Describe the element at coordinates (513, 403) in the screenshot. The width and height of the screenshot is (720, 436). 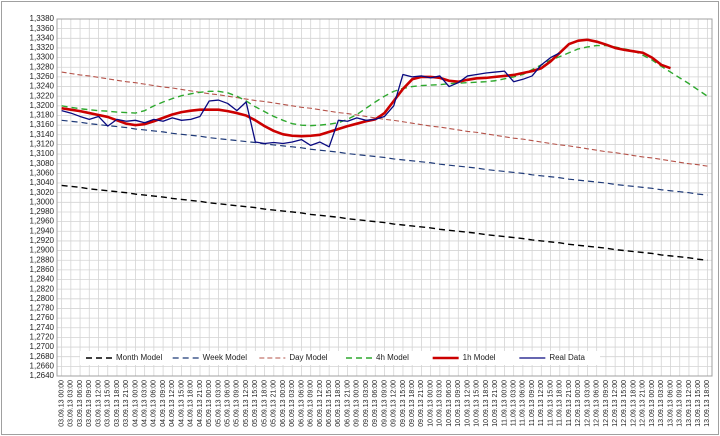
I see `x-tick-label: 11.09.13 03:00` at that location.